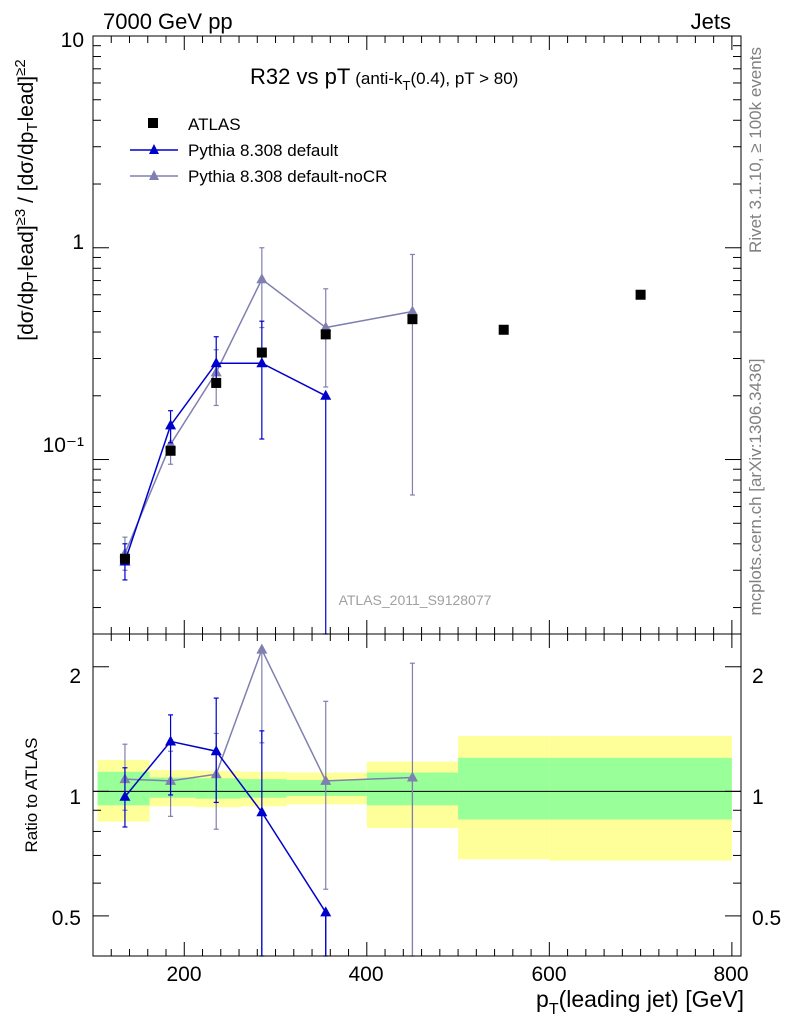 Image resolution: width=786 pixels, height=1024 pixels. Describe the element at coordinates (78, 242) in the screenshot. I see `ytick-label-1: 1` at that location.